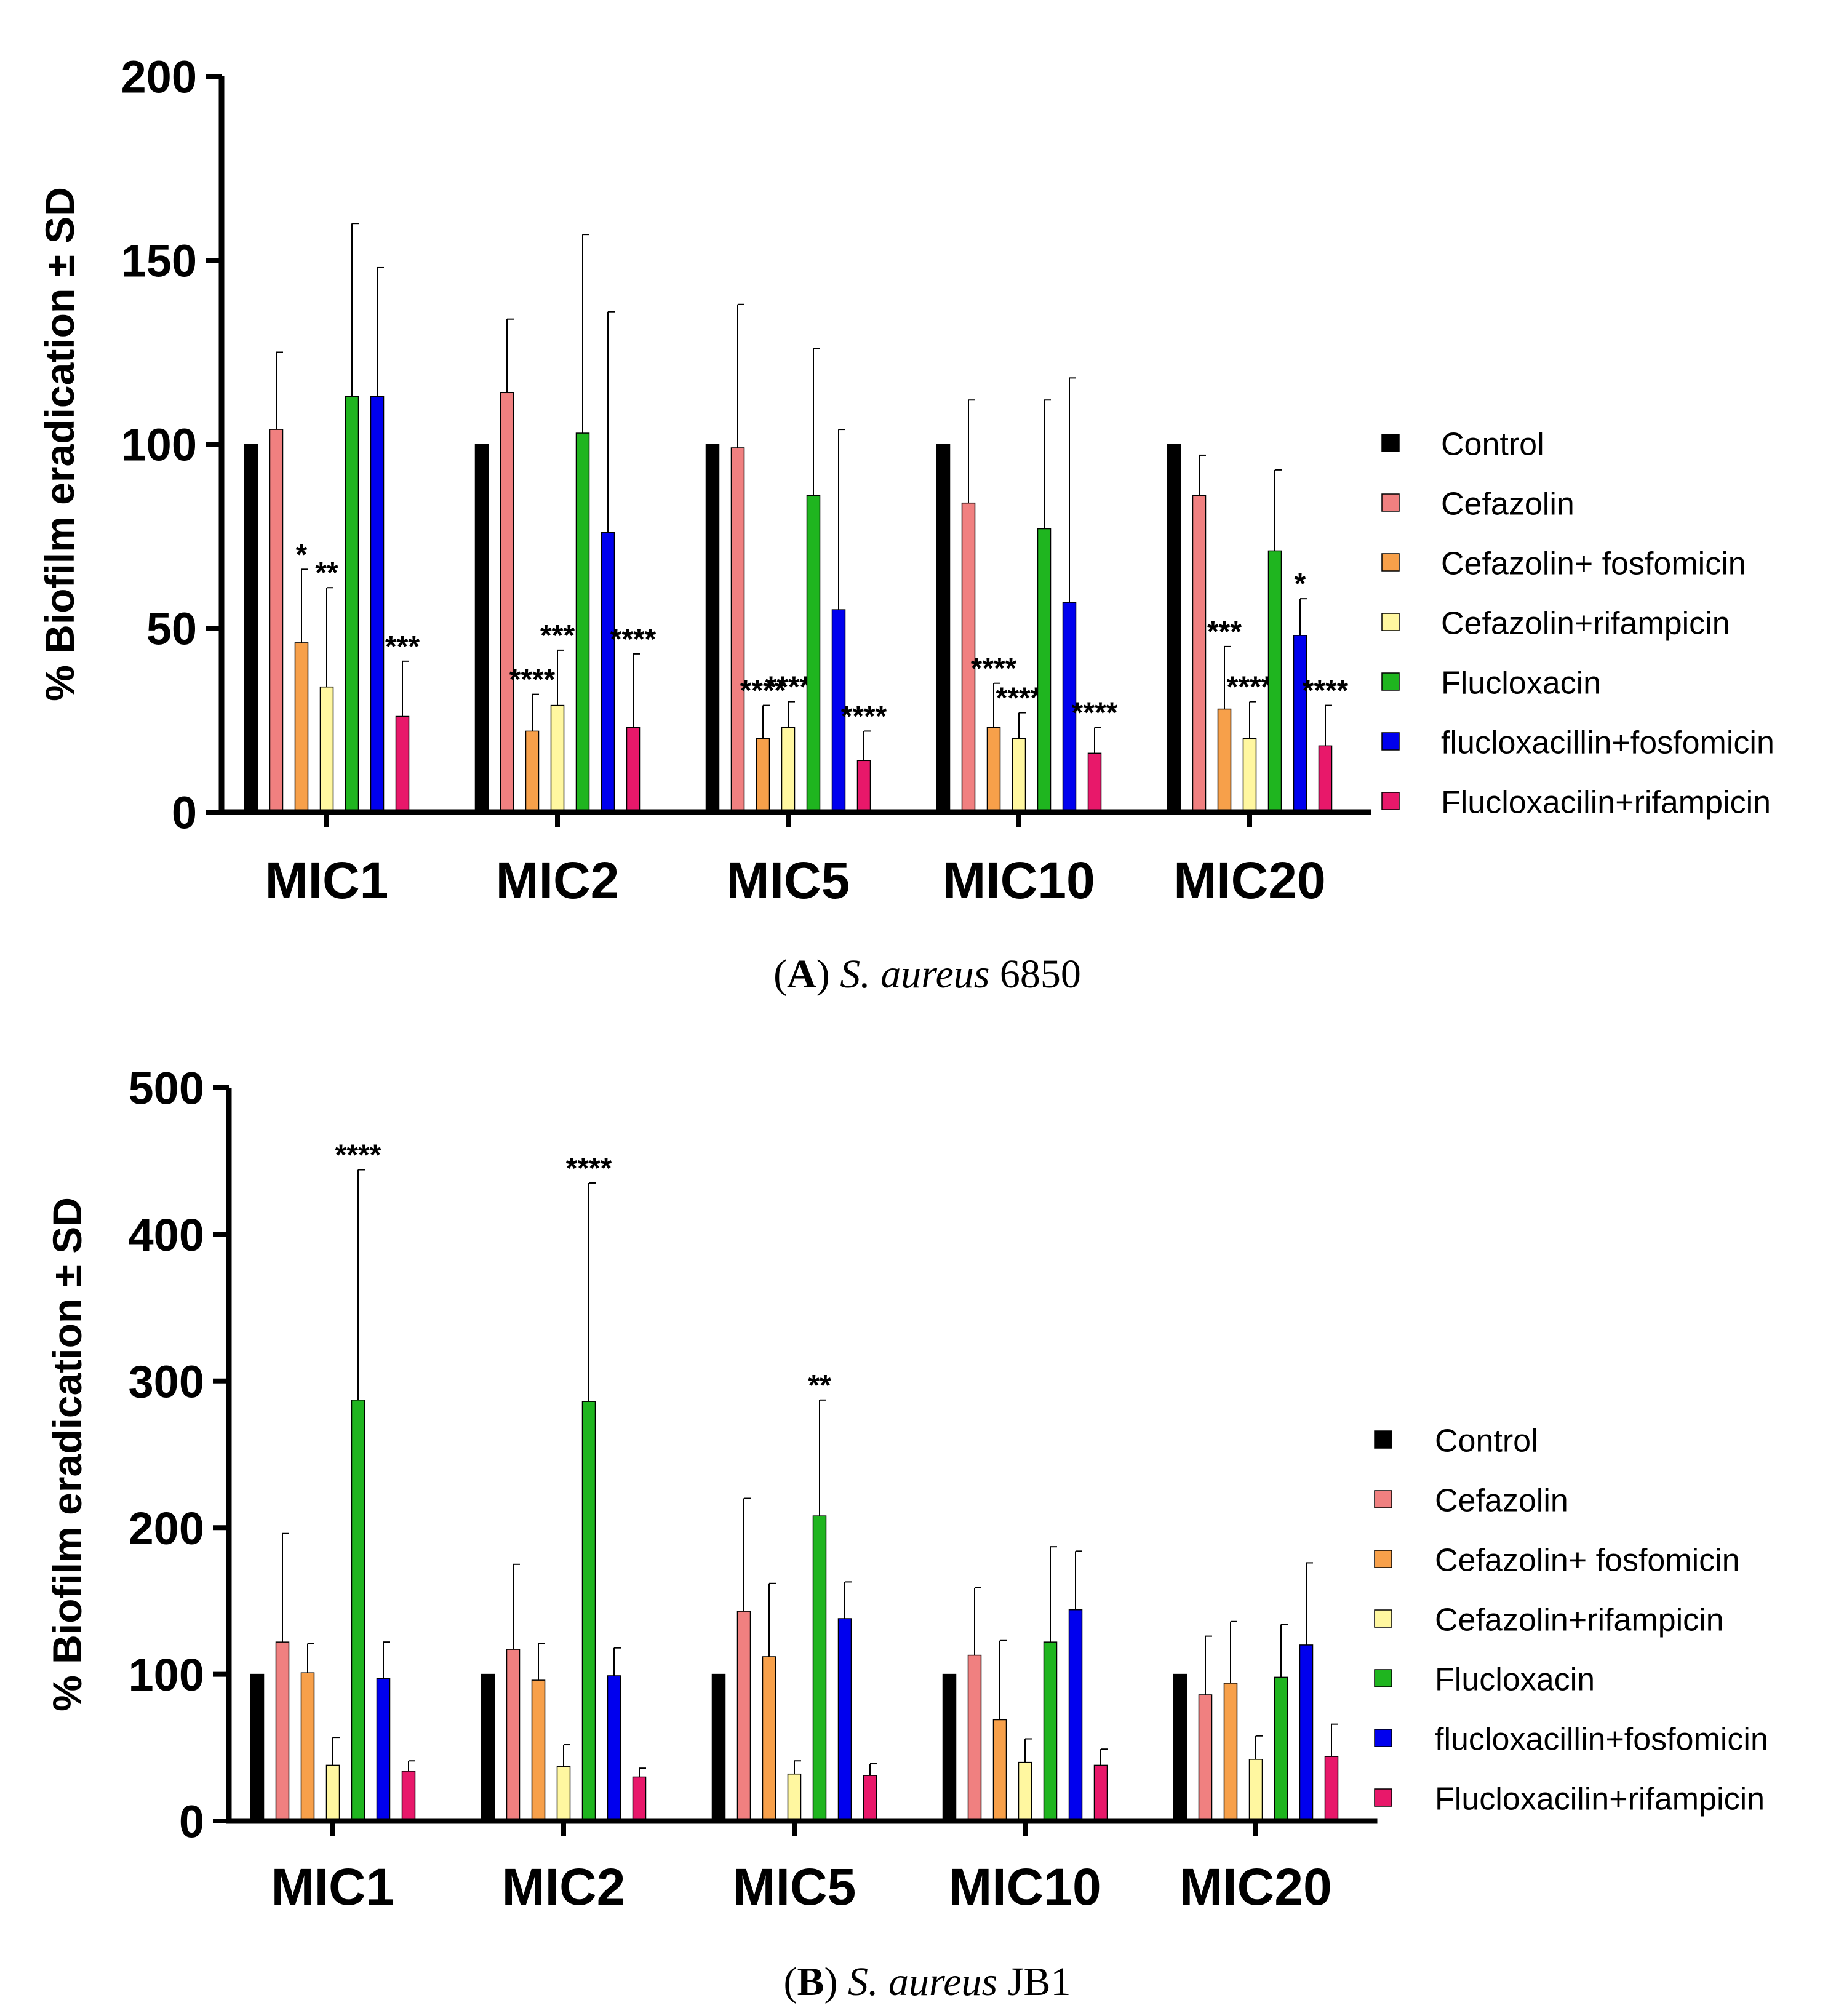  Describe the element at coordinates (166, 1235) in the screenshot. I see `y-tick-label: 400` at that location.